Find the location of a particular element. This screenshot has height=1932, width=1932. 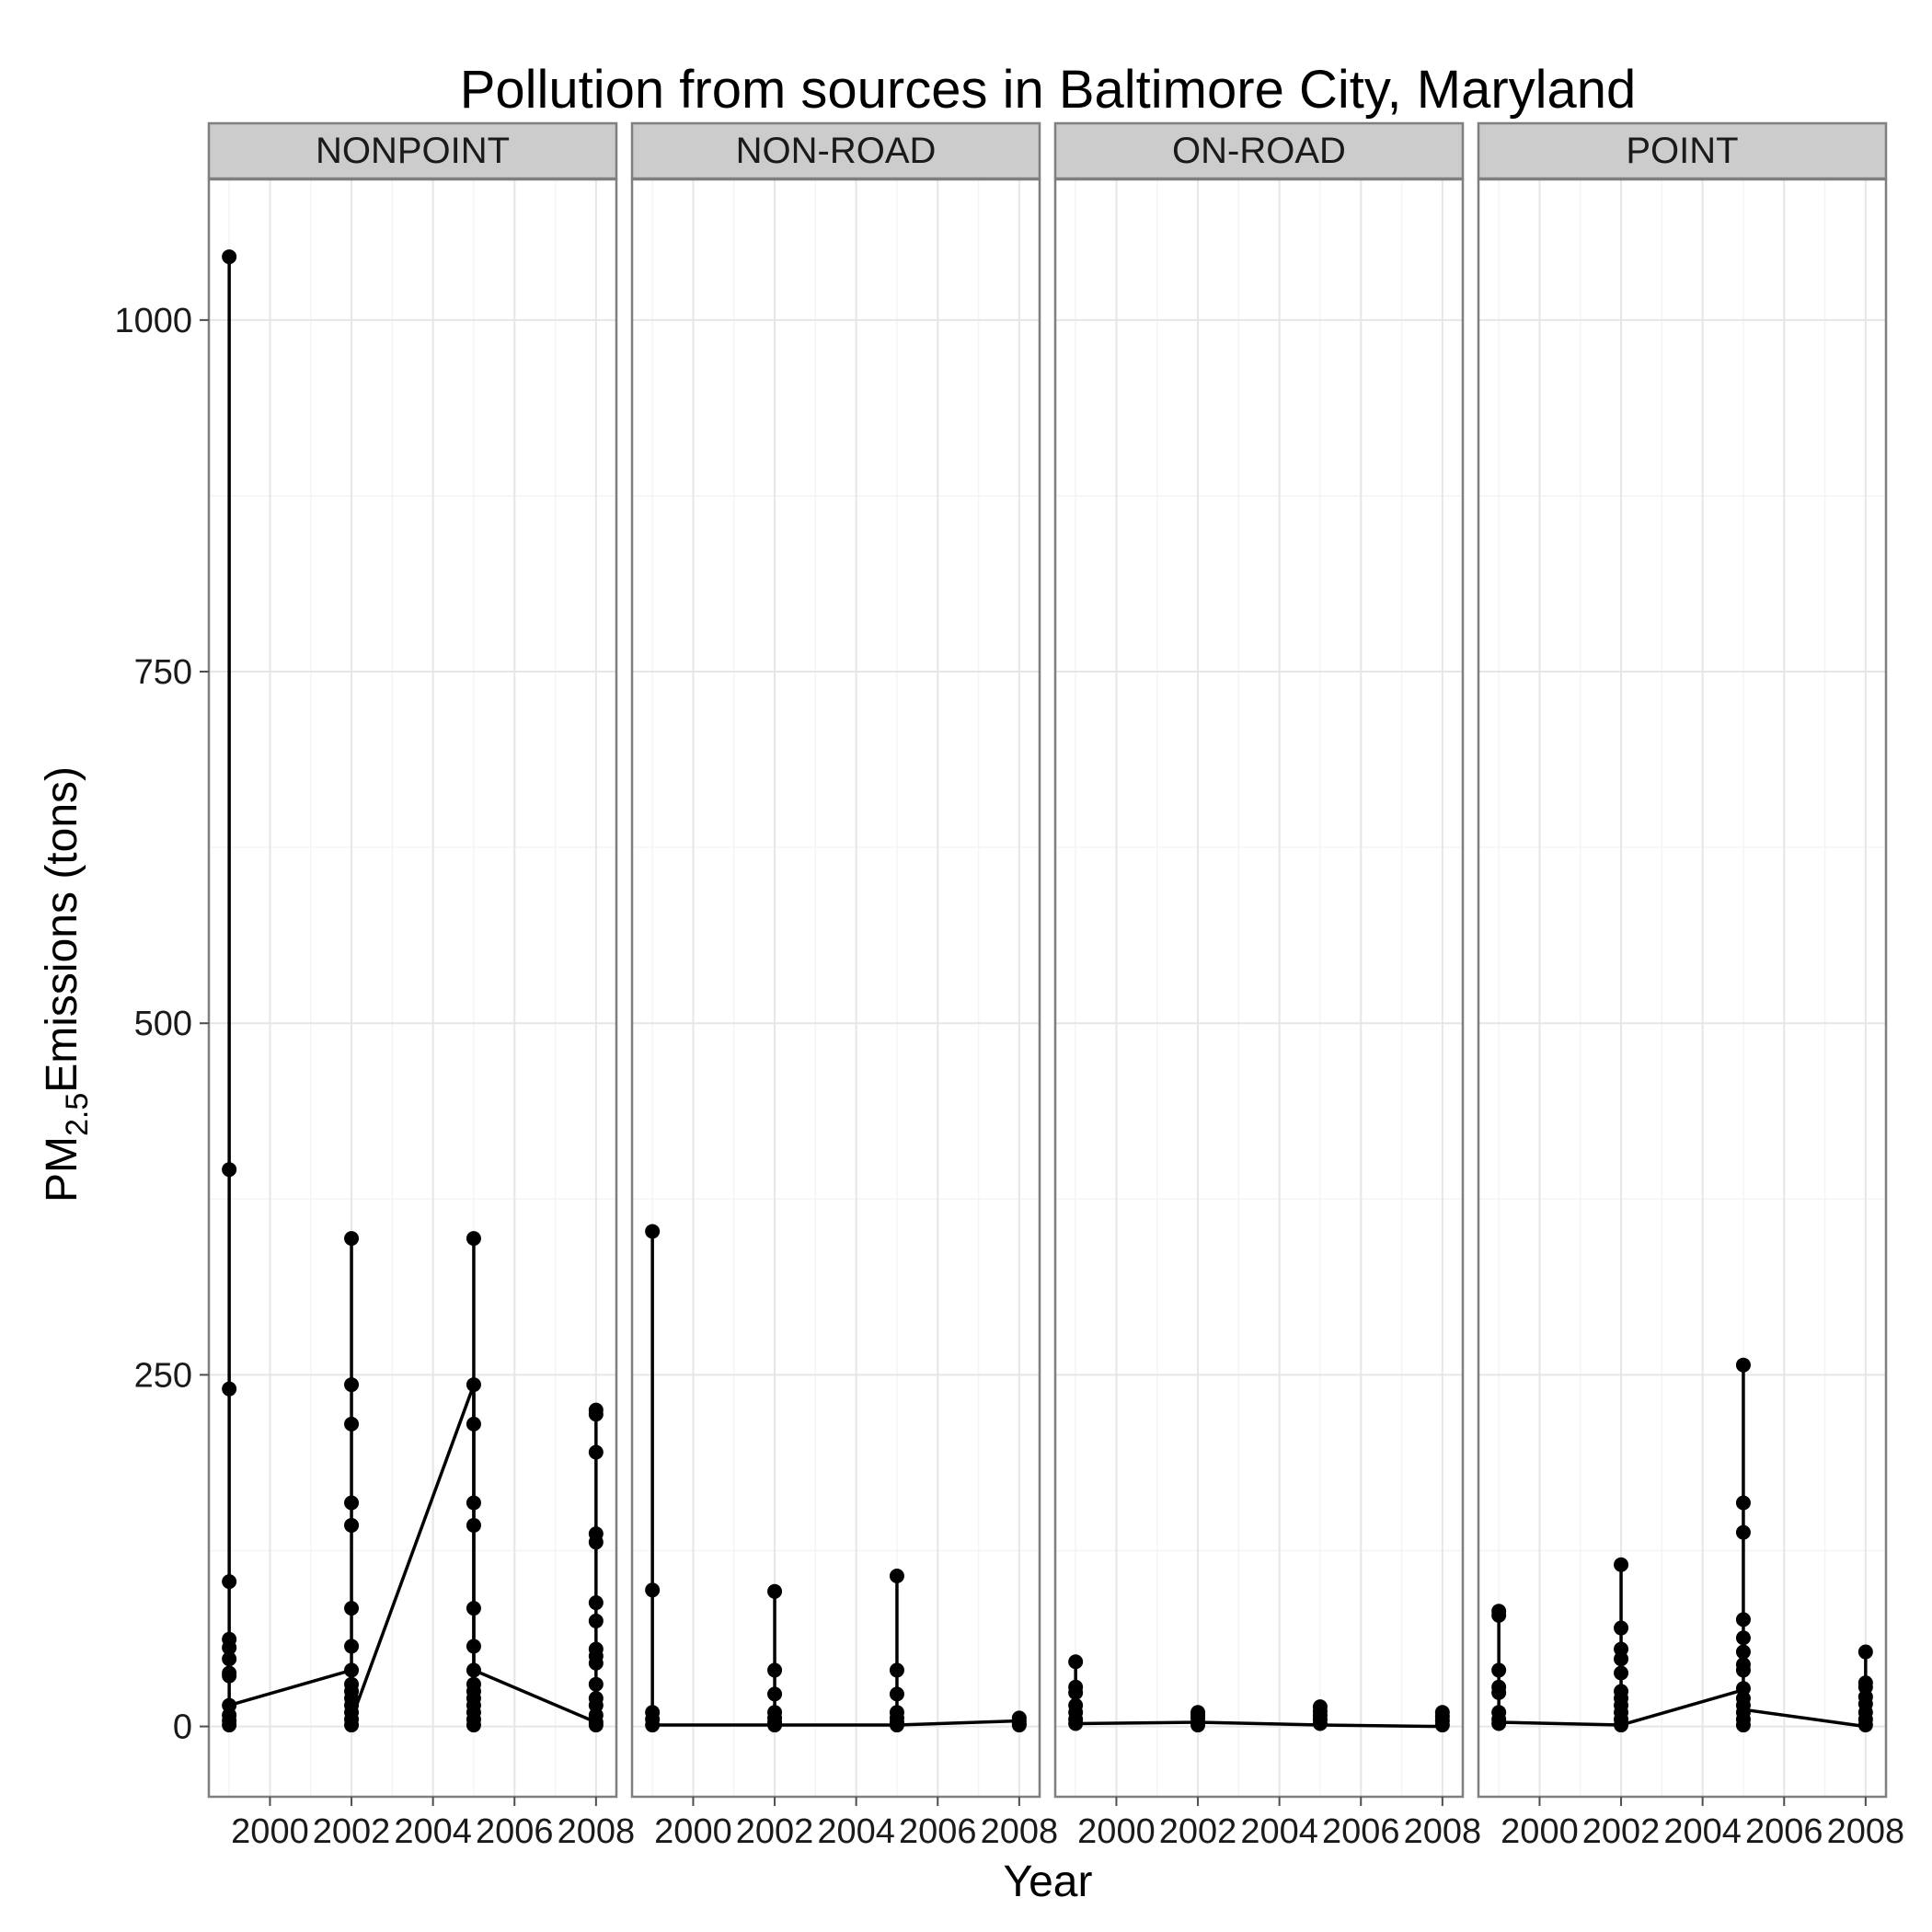

x-tick-label: 2008 is located at coordinates (1866, 1831).